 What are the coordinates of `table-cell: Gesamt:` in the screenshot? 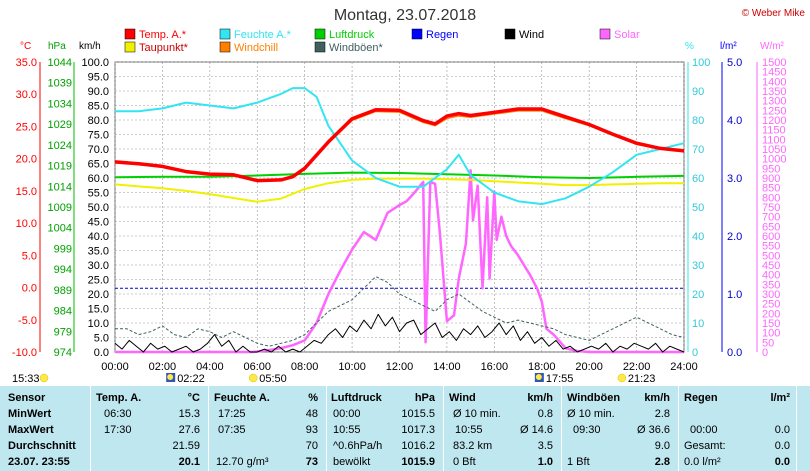 It's located at (705, 446).